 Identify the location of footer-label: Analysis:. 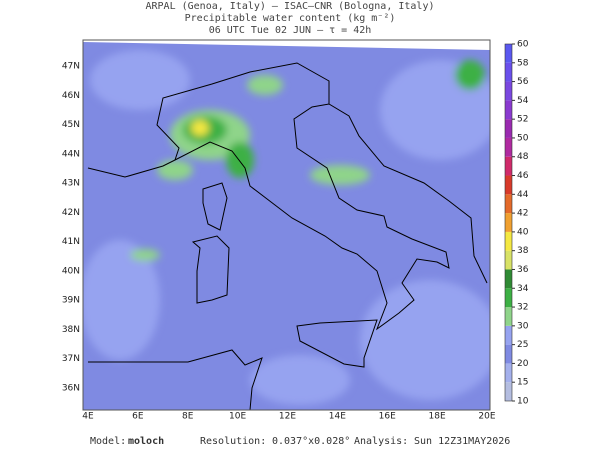
(381, 441).